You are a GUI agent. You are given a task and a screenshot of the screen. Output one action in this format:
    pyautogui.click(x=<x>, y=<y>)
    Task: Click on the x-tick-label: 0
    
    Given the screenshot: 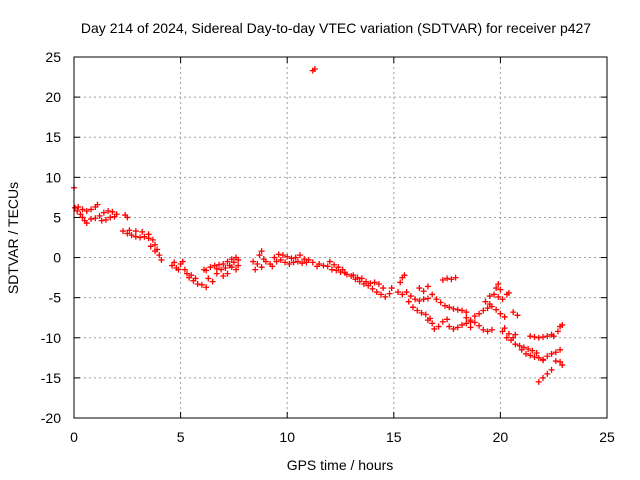 What is the action you would take?
    pyautogui.click(x=74, y=437)
    